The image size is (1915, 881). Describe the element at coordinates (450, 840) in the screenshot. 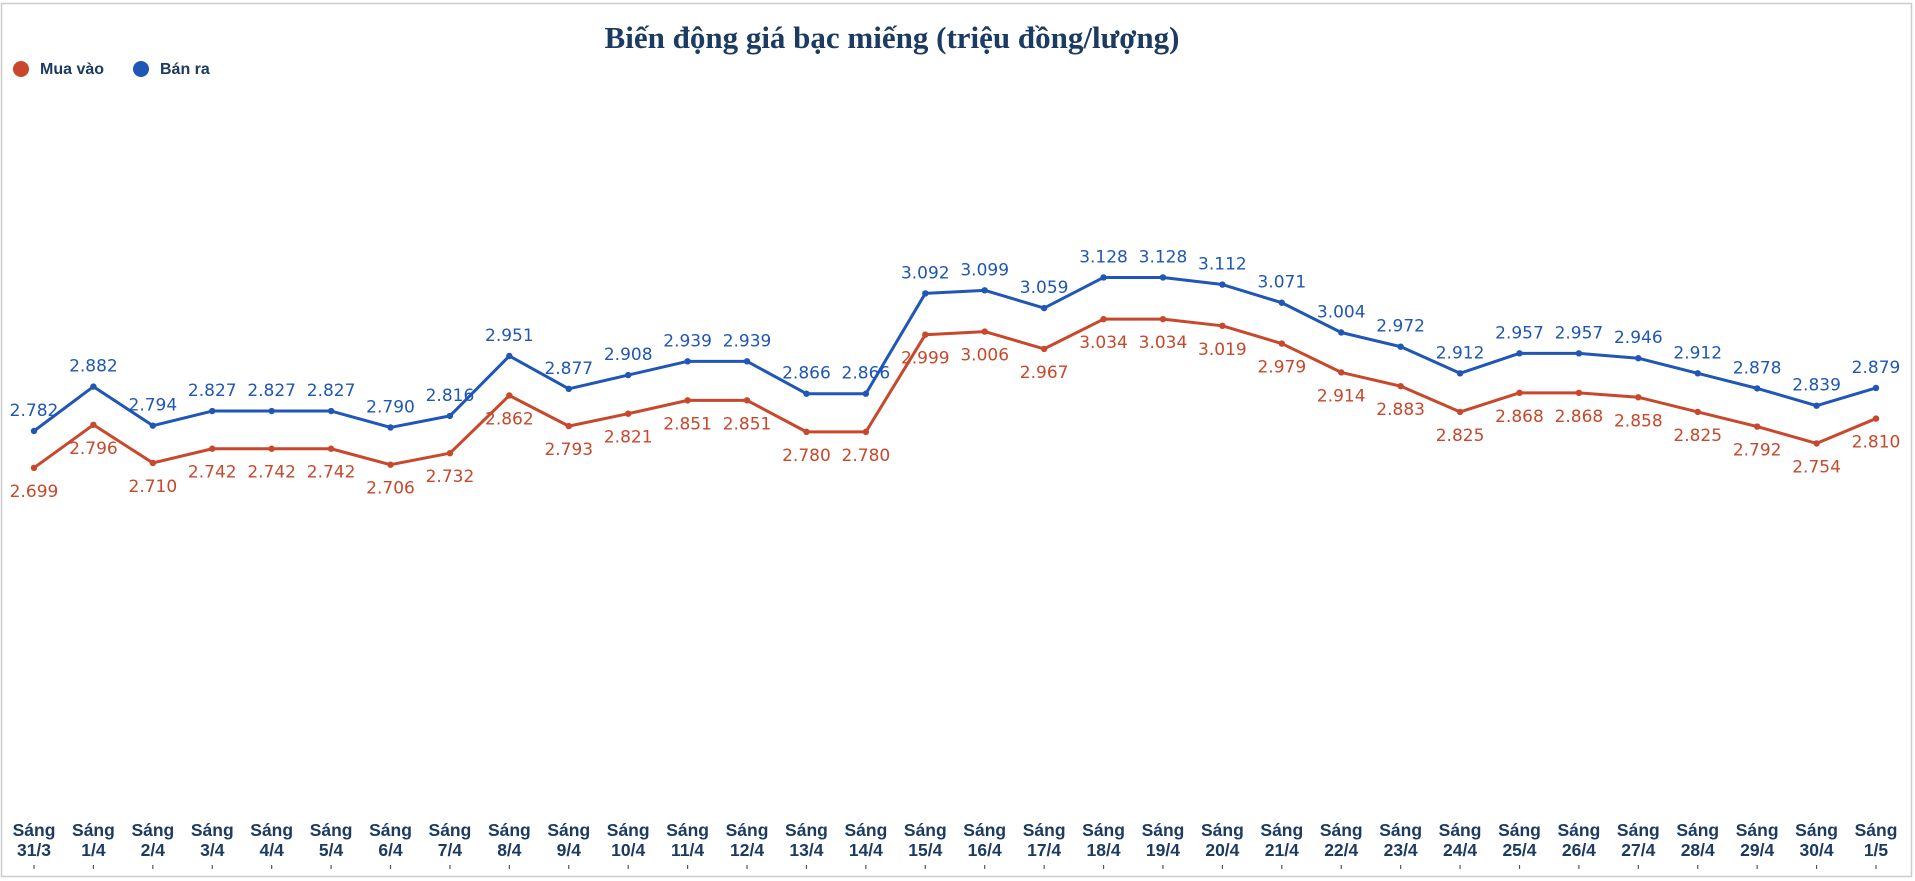

I see `x-tick-label: Sáng 7/4` at that location.